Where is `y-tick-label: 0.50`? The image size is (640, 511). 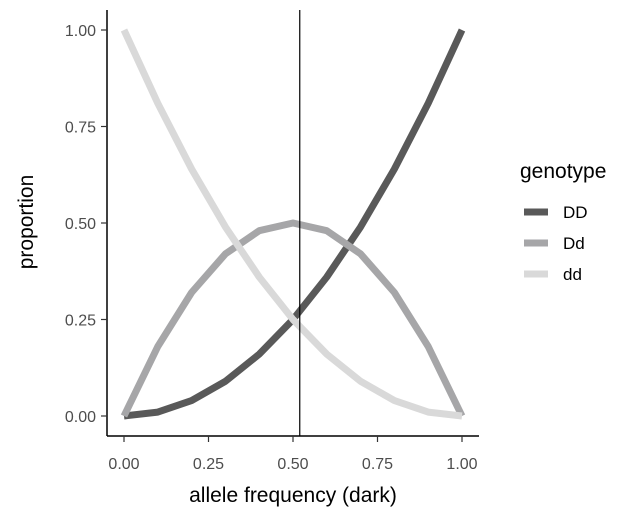 y-tick-label: 0.50 is located at coordinates (80, 224).